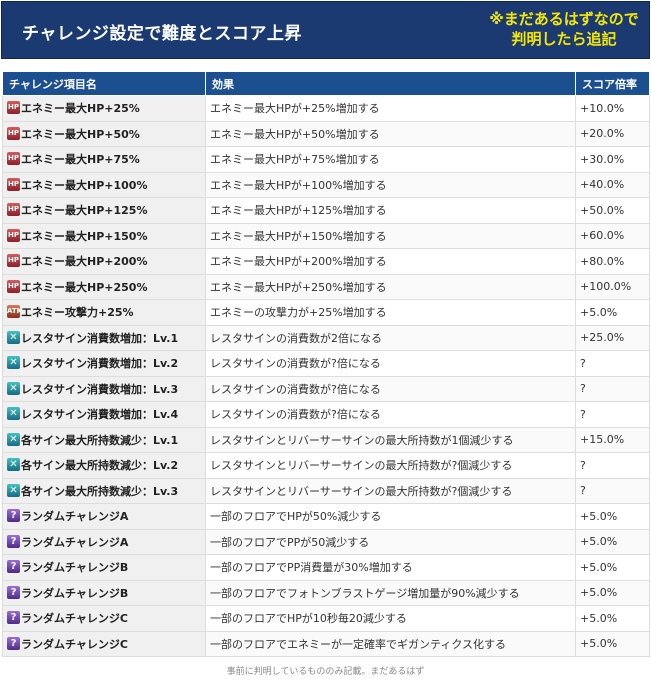 This screenshot has height=680, width=651. Describe the element at coordinates (104, 516) in the screenshot. I see `challenge-name-cell: ? ランダムチャレンジA` at that location.